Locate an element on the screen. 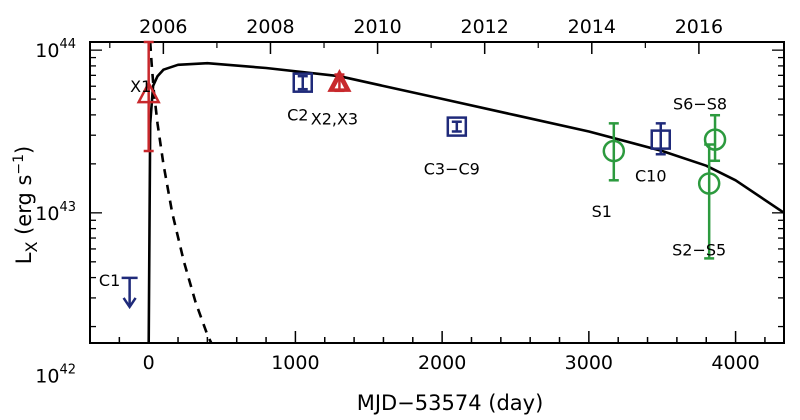  point-label: S1 is located at coordinates (602, 211).